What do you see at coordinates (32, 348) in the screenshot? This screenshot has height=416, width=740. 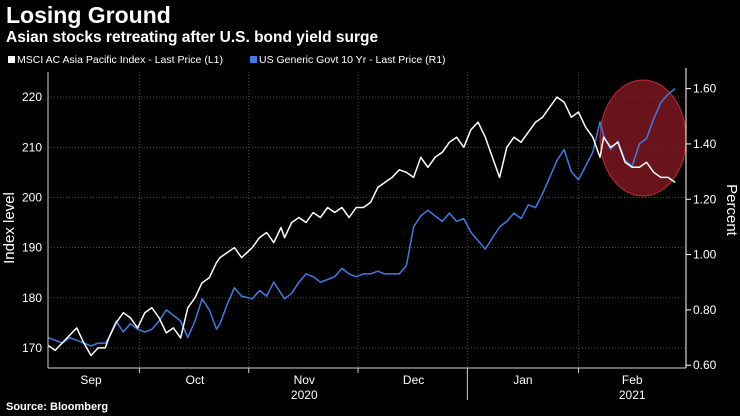 I see `y-left-tick-label: 170` at bounding box center [32, 348].